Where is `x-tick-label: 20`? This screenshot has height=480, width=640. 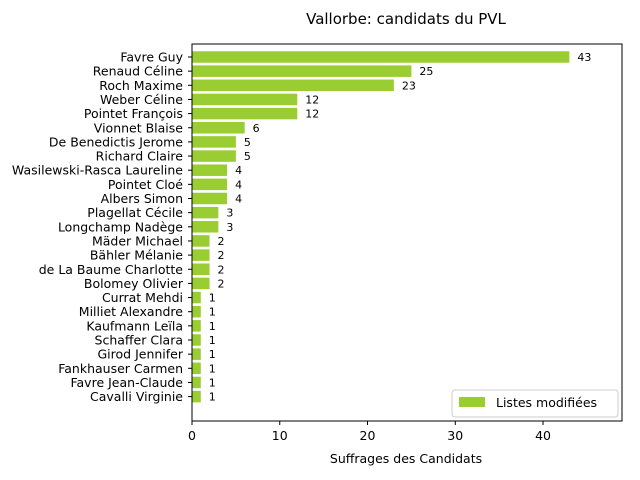
x-tick-label: 20 is located at coordinates (368, 435).